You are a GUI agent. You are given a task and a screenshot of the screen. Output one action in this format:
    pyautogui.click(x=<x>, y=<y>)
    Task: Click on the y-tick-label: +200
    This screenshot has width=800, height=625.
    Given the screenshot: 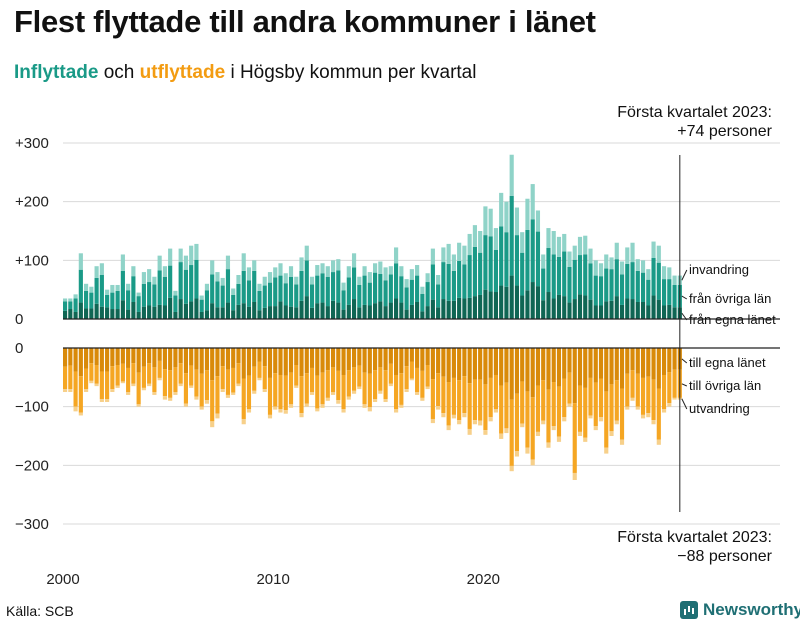 What is the action you would take?
    pyautogui.click(x=32, y=202)
    